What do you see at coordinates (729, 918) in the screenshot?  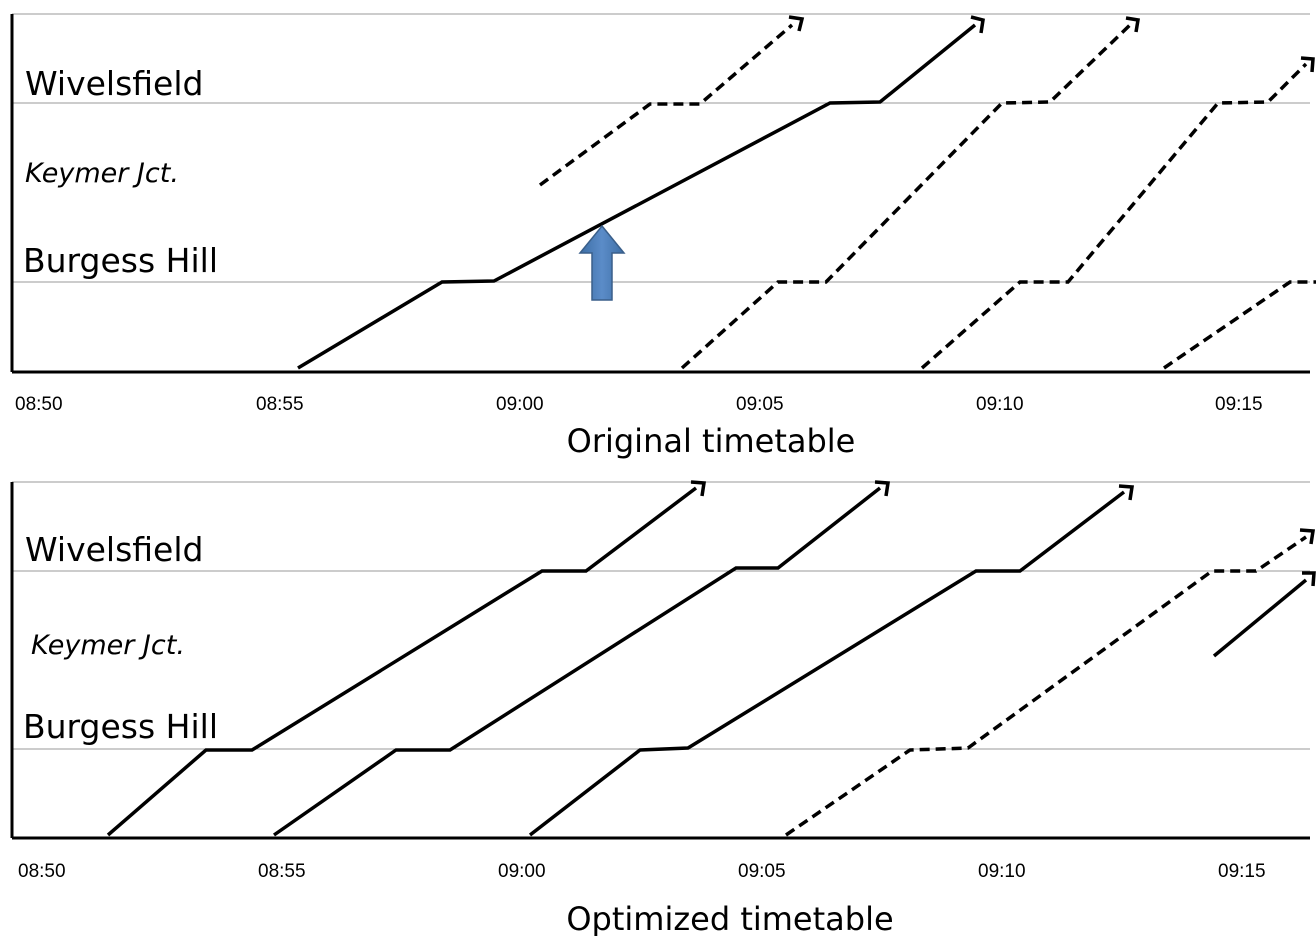 I see `panel-caption: Optimized timetable` at bounding box center [729, 918].